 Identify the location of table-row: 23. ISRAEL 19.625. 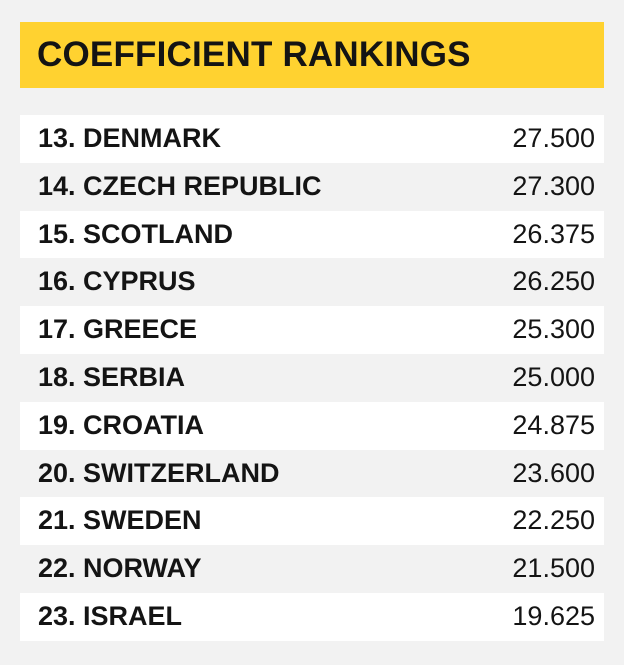
(312, 616).